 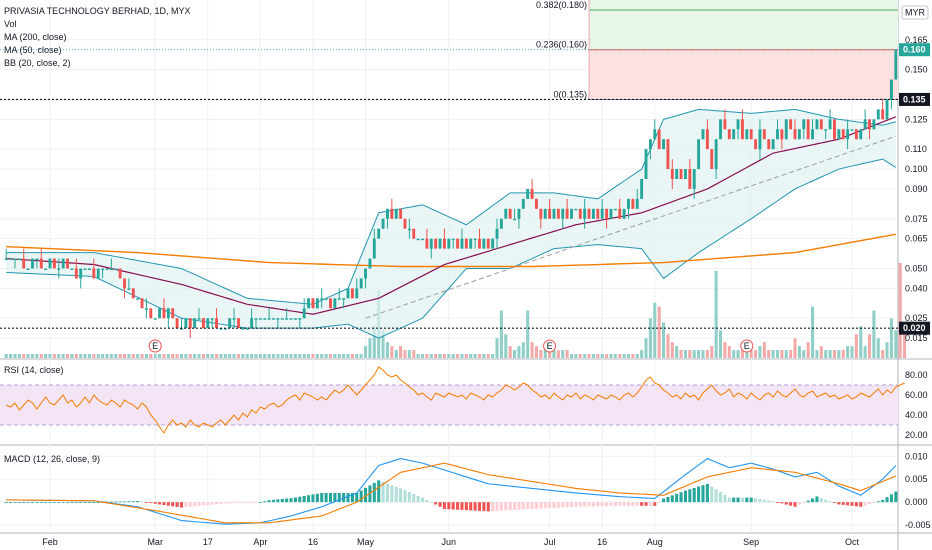 I want to click on time-tick: Oct, so click(x=852, y=542).